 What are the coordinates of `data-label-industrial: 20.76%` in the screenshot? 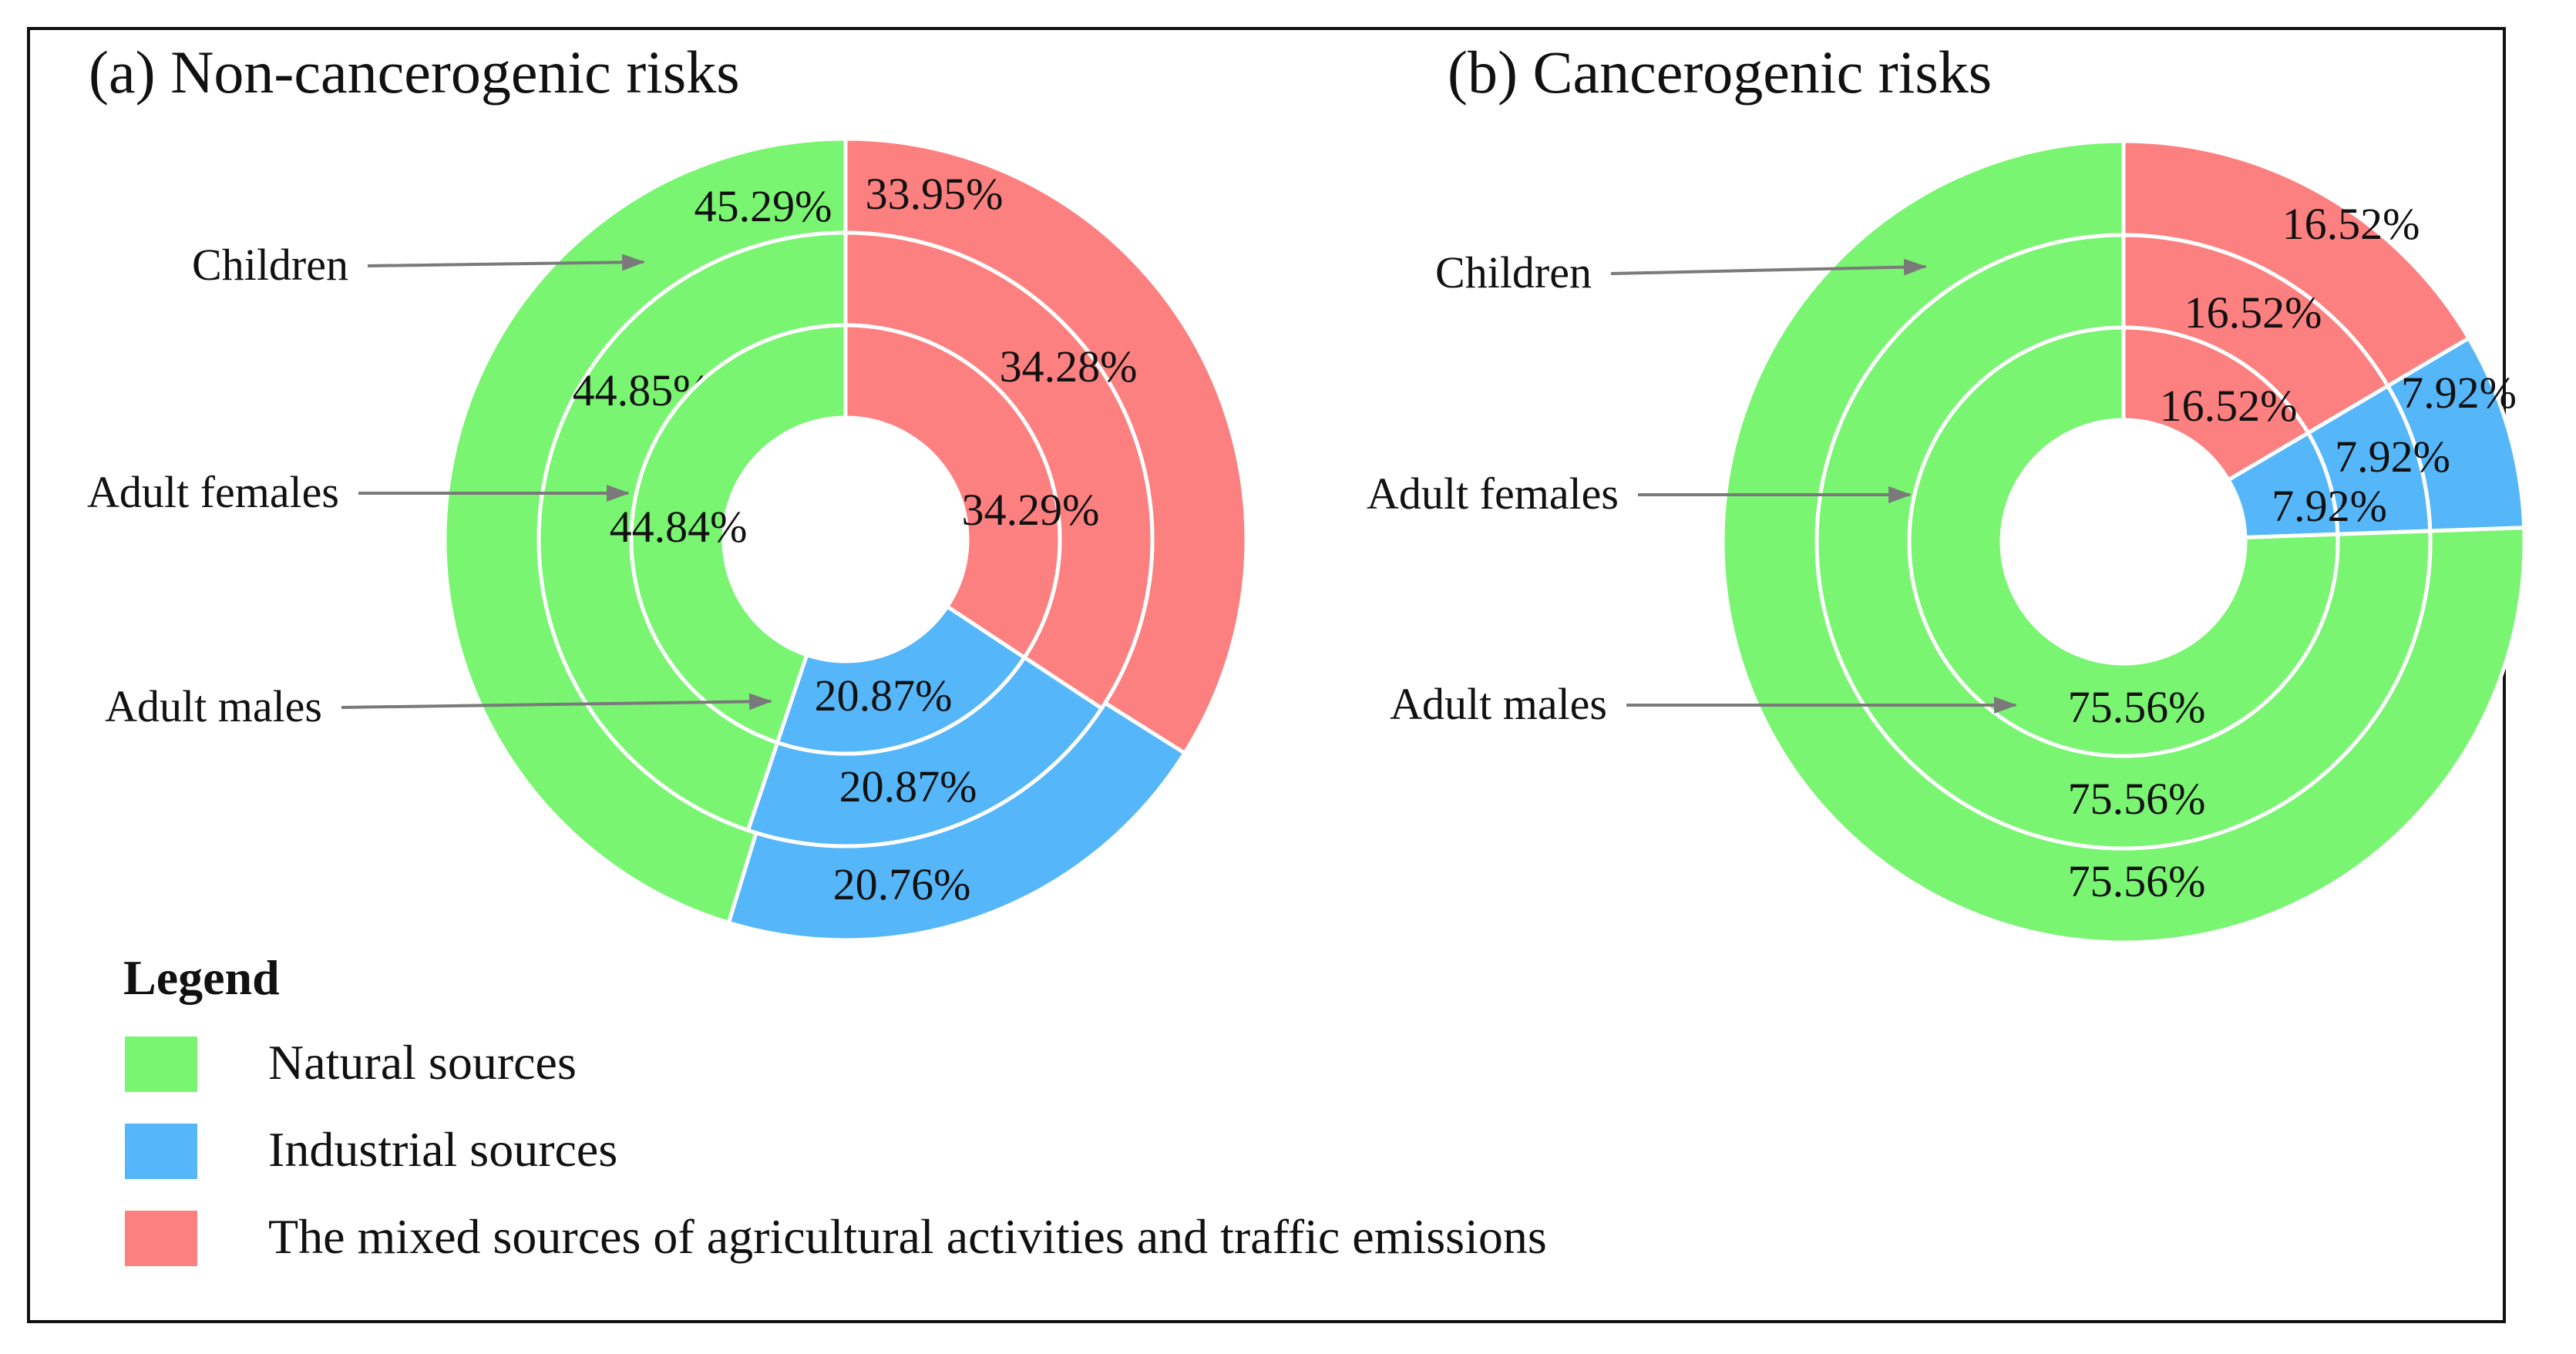 It's located at (902, 884).